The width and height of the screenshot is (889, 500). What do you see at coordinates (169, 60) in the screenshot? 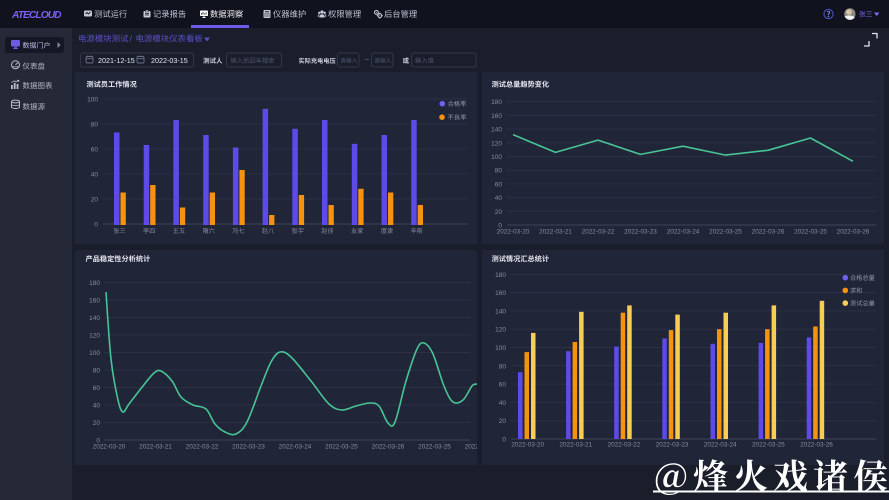
I see `svg-text: 2022-03-15` at bounding box center [169, 60].